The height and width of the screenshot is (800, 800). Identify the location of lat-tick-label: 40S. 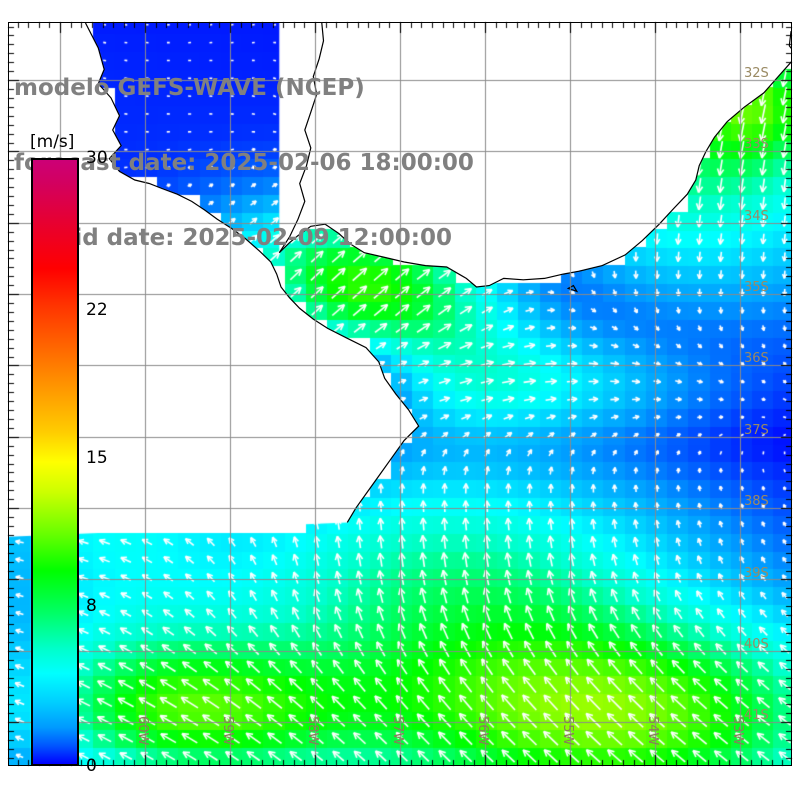
(756, 644).